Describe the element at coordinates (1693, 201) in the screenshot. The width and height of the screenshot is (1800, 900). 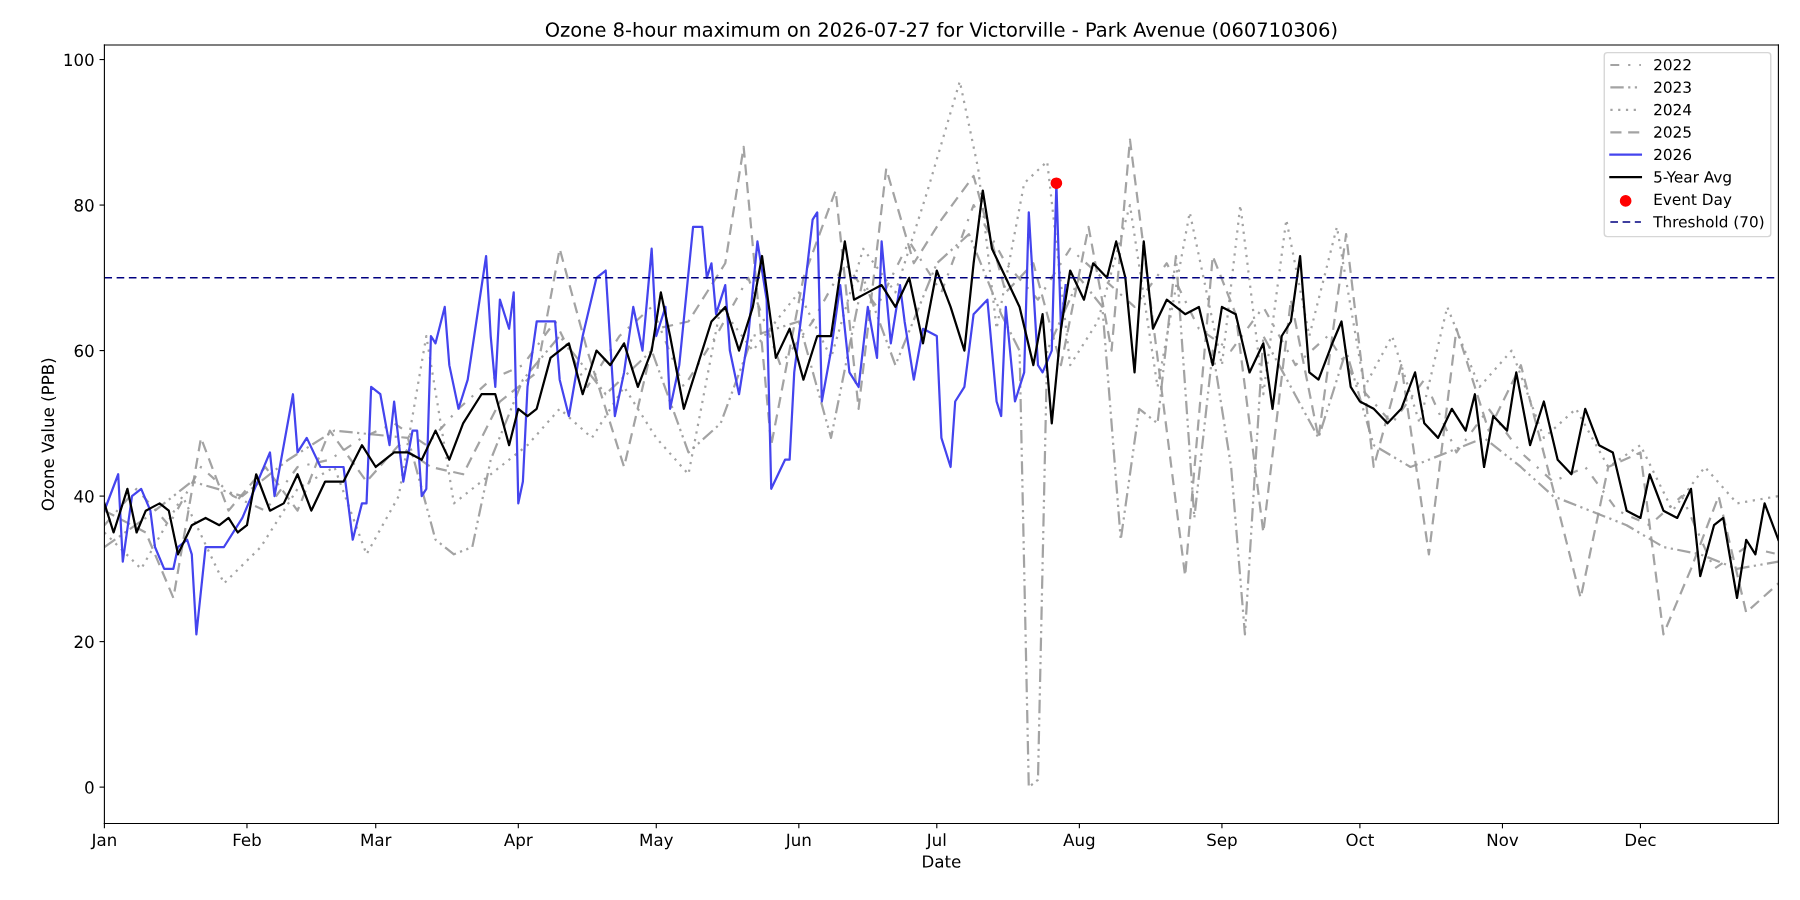
I see `legend-label: Event Day` at that location.